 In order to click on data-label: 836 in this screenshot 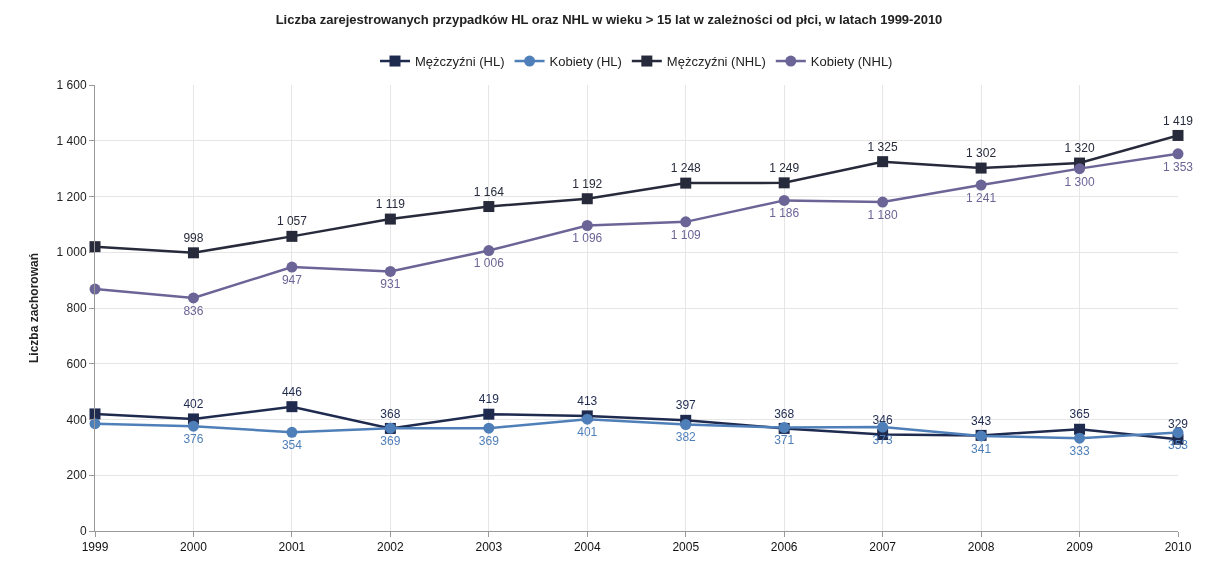, I will do `click(193, 310)`.